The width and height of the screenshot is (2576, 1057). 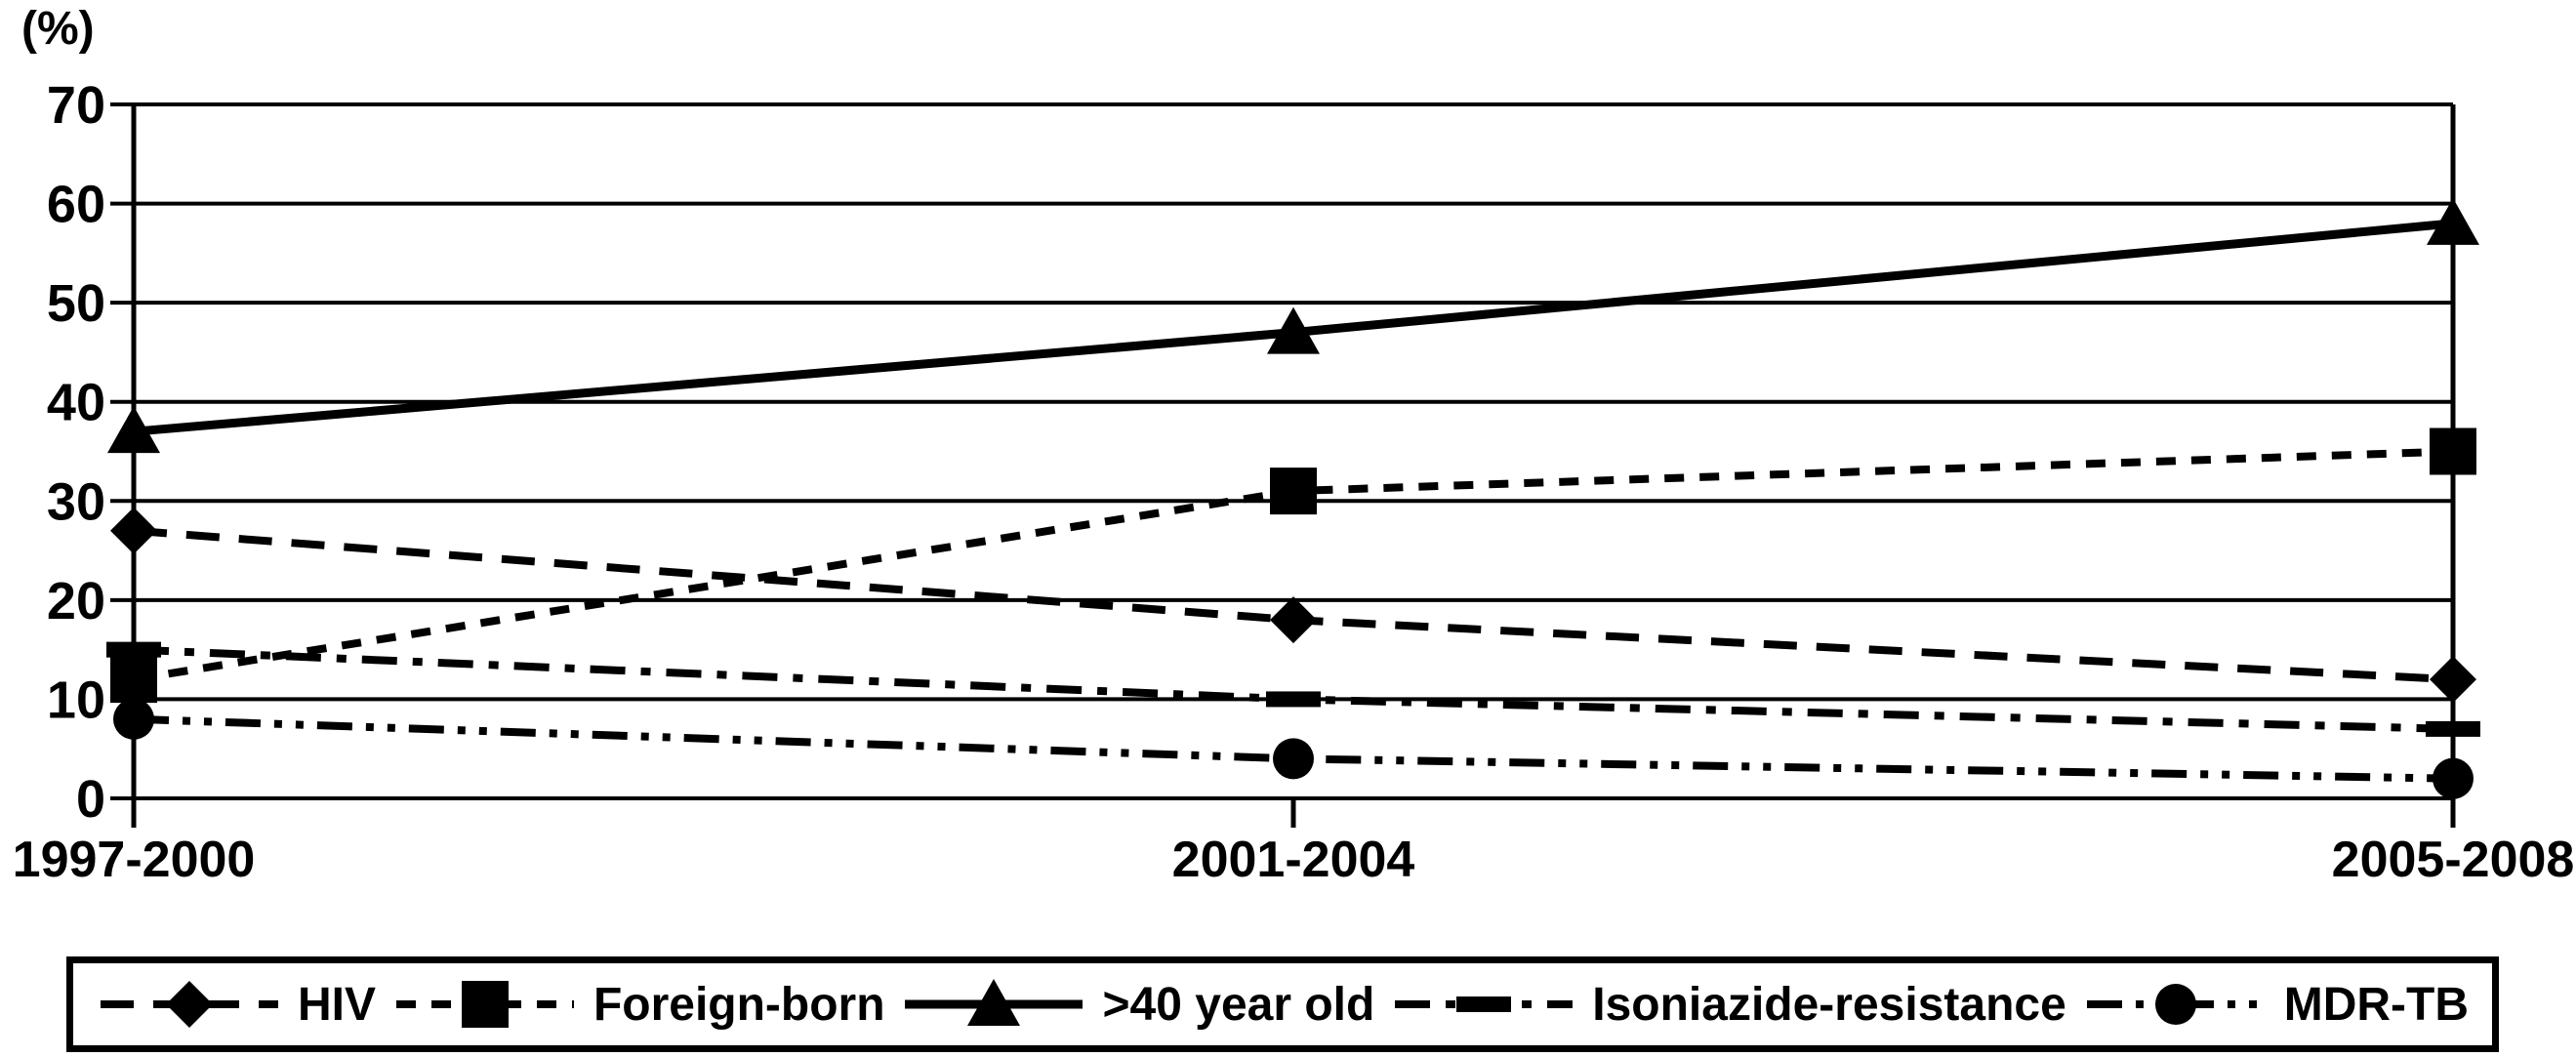 I want to click on legend-label: >40 year old, so click(x=1238, y=1004).